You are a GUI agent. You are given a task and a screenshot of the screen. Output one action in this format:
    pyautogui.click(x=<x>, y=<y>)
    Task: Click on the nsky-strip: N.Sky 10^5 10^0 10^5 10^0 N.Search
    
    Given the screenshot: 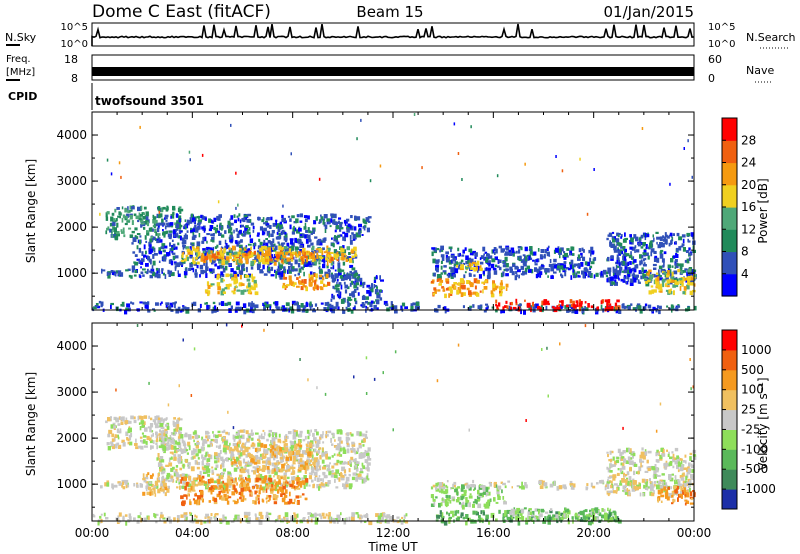 What is the action you would take?
    pyautogui.click(x=400, y=36)
    